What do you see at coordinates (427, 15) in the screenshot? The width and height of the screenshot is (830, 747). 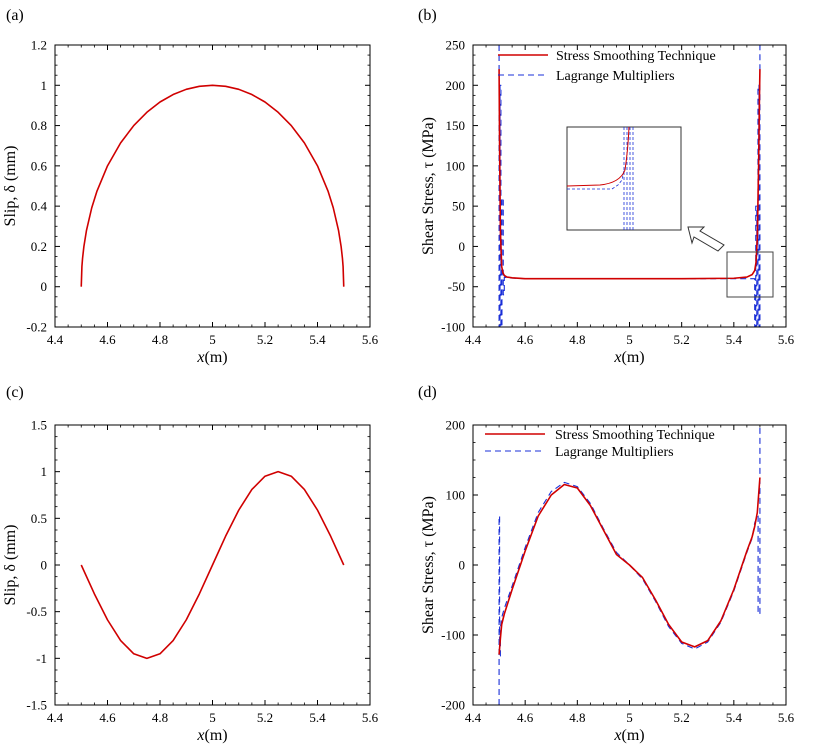 I see `panel-label: (b)` at bounding box center [427, 15].